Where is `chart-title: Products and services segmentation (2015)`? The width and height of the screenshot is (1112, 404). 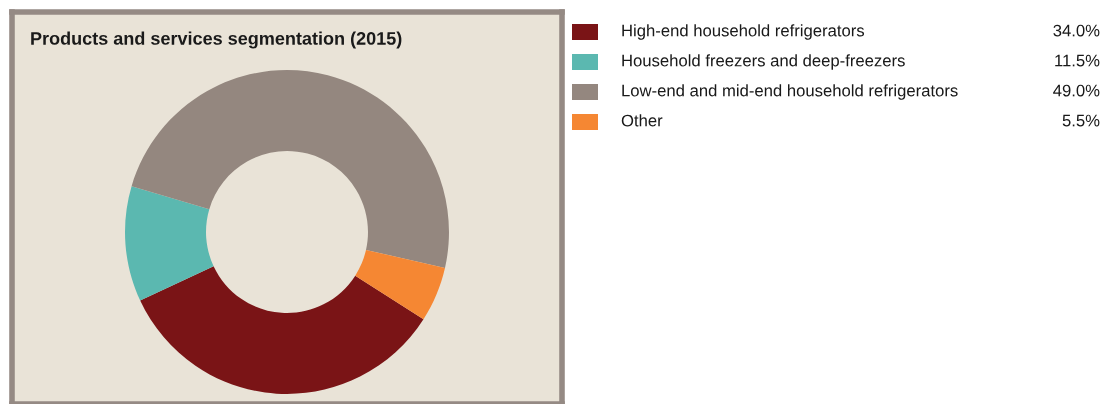 chart-title: Products and services segmentation (2015) is located at coordinates (216, 40).